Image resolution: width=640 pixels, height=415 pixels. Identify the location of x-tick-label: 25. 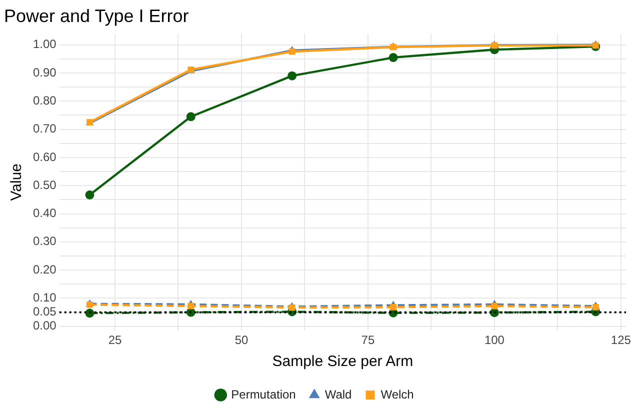
(115, 340).